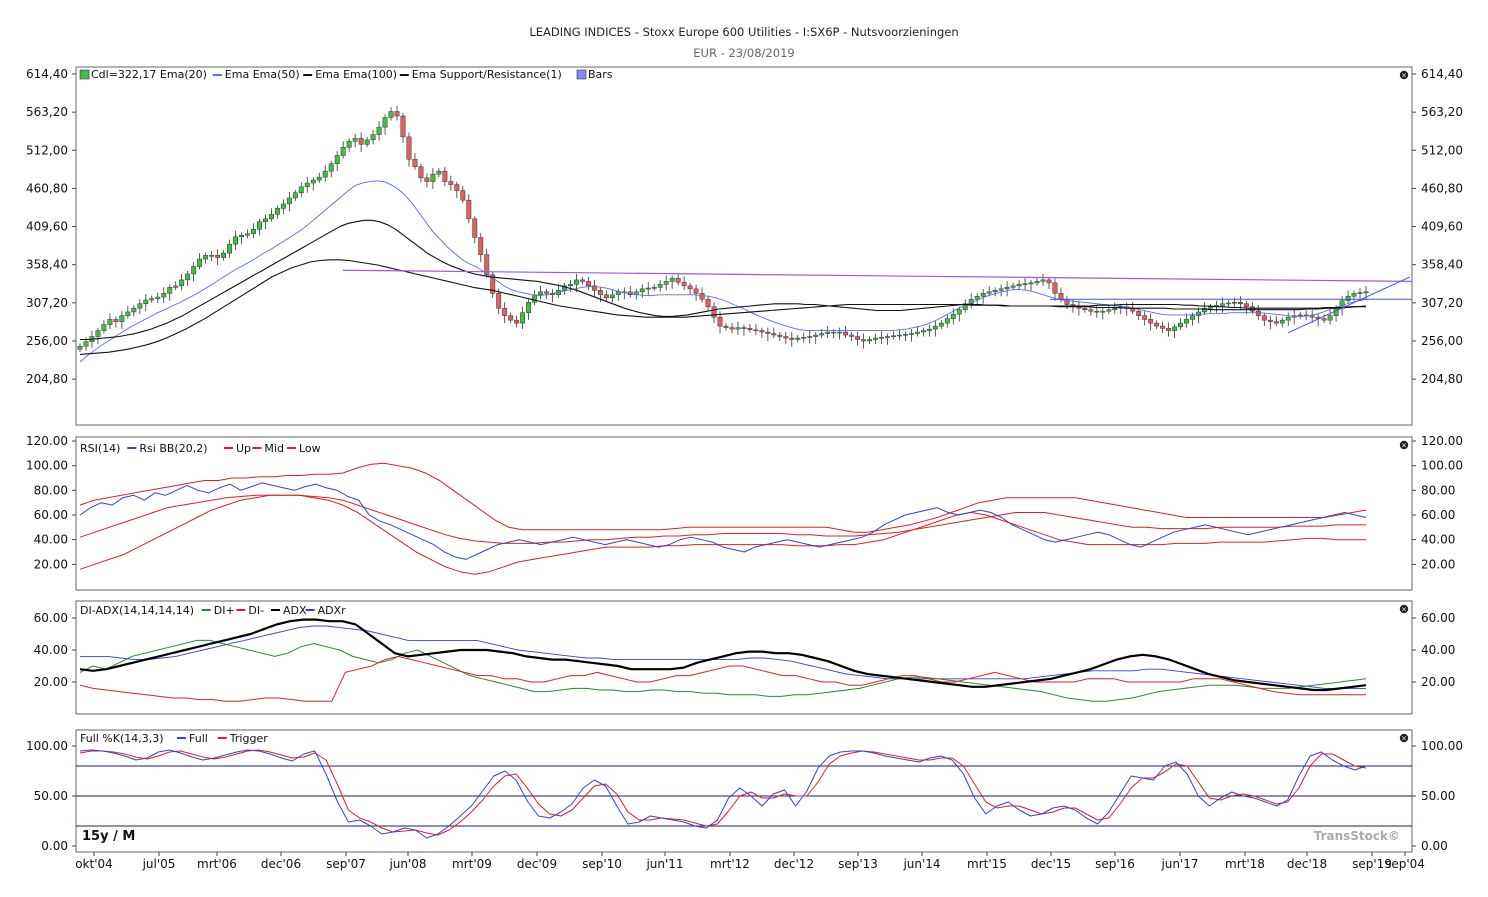  Describe the element at coordinates (987, 864) in the screenshot. I see `x-tick-label: mrt'15` at that location.